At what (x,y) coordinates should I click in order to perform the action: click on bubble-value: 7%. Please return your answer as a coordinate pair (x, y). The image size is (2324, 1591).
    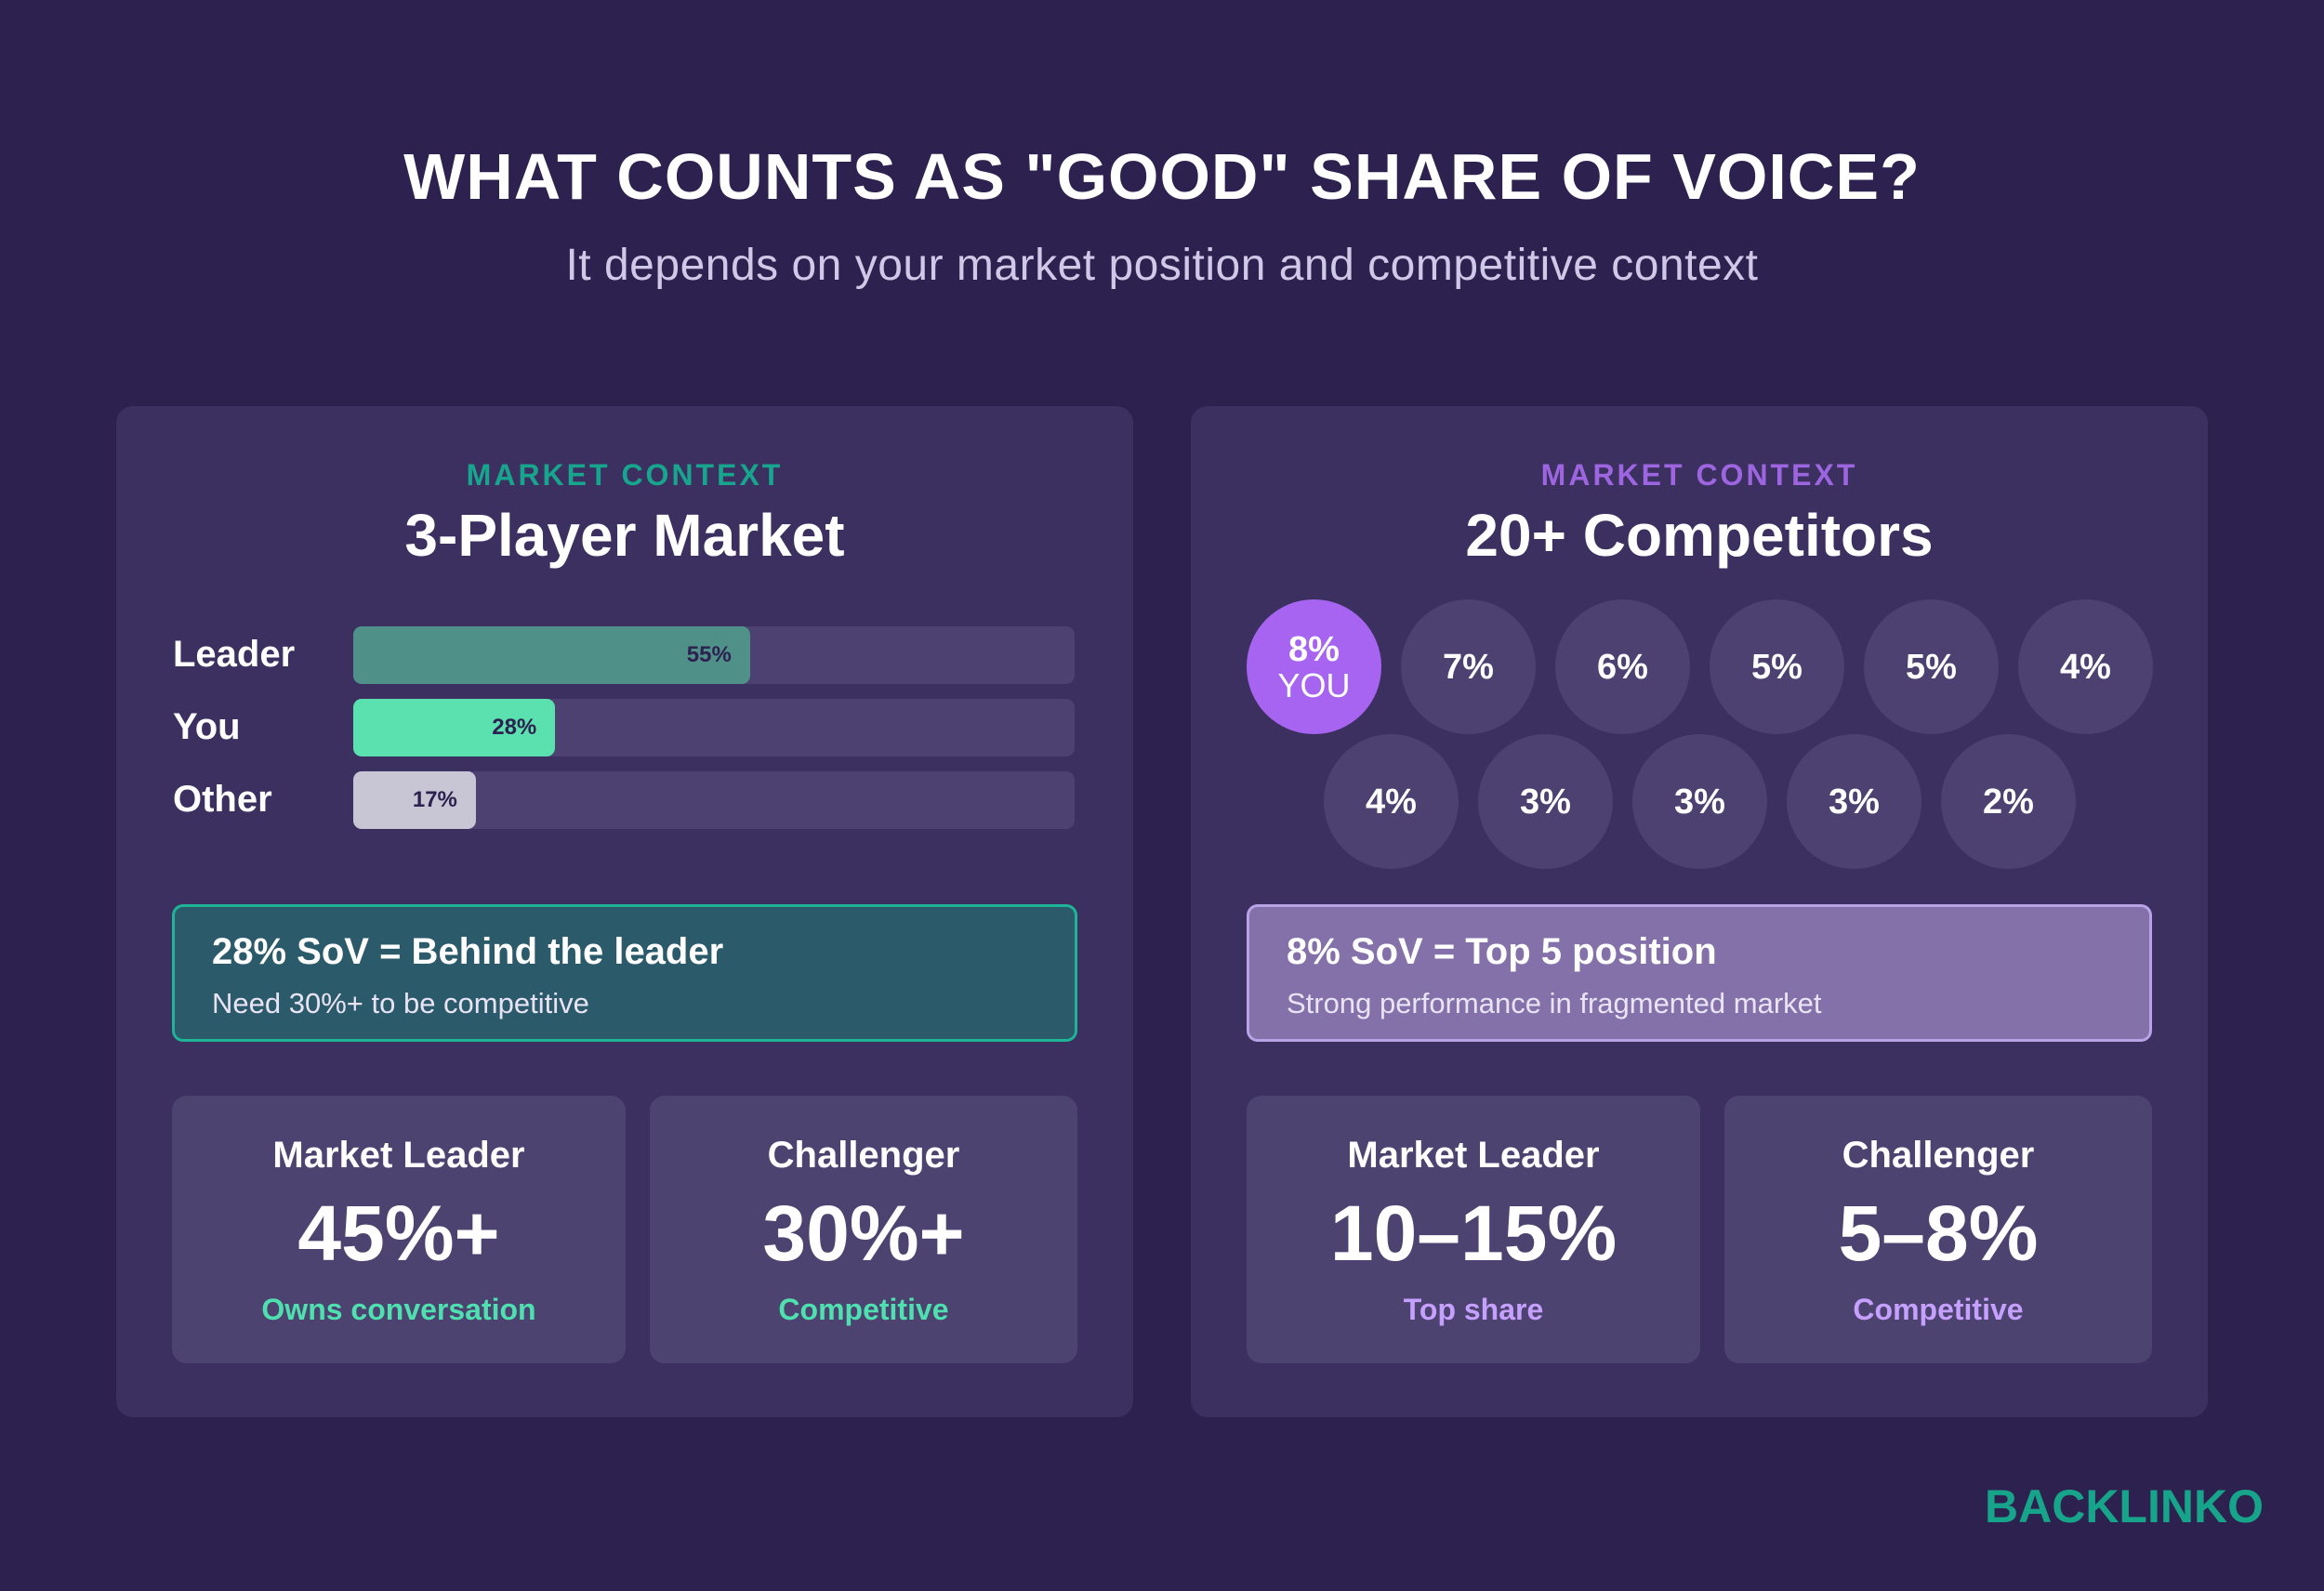
    Looking at the image, I should click on (1468, 667).